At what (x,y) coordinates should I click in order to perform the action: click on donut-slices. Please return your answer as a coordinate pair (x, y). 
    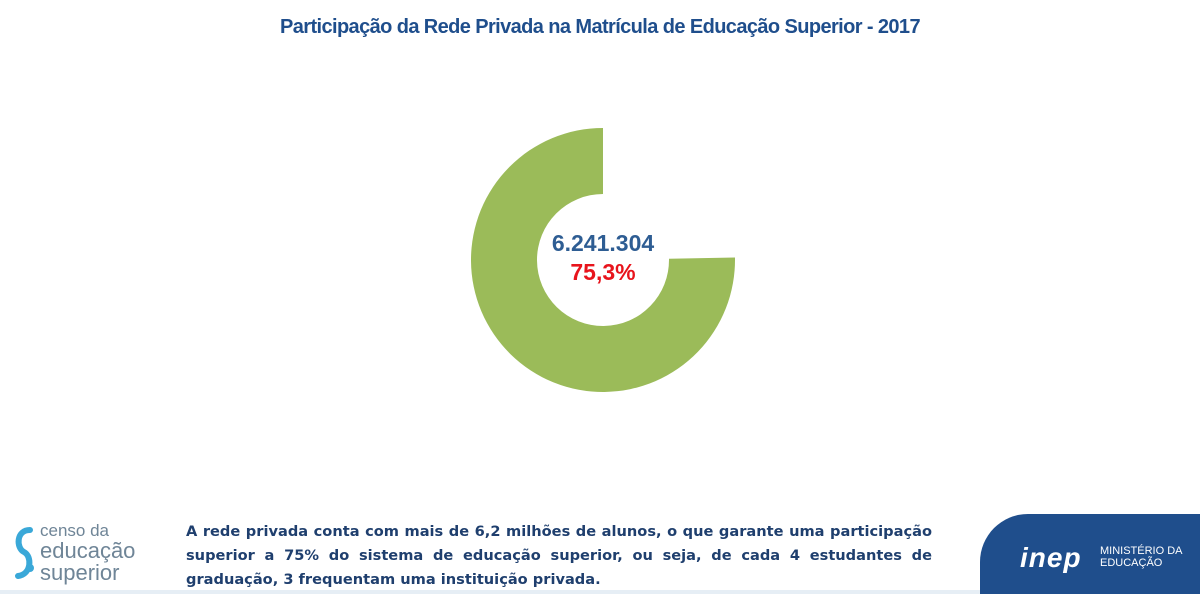
    Looking at the image, I should click on (603, 260).